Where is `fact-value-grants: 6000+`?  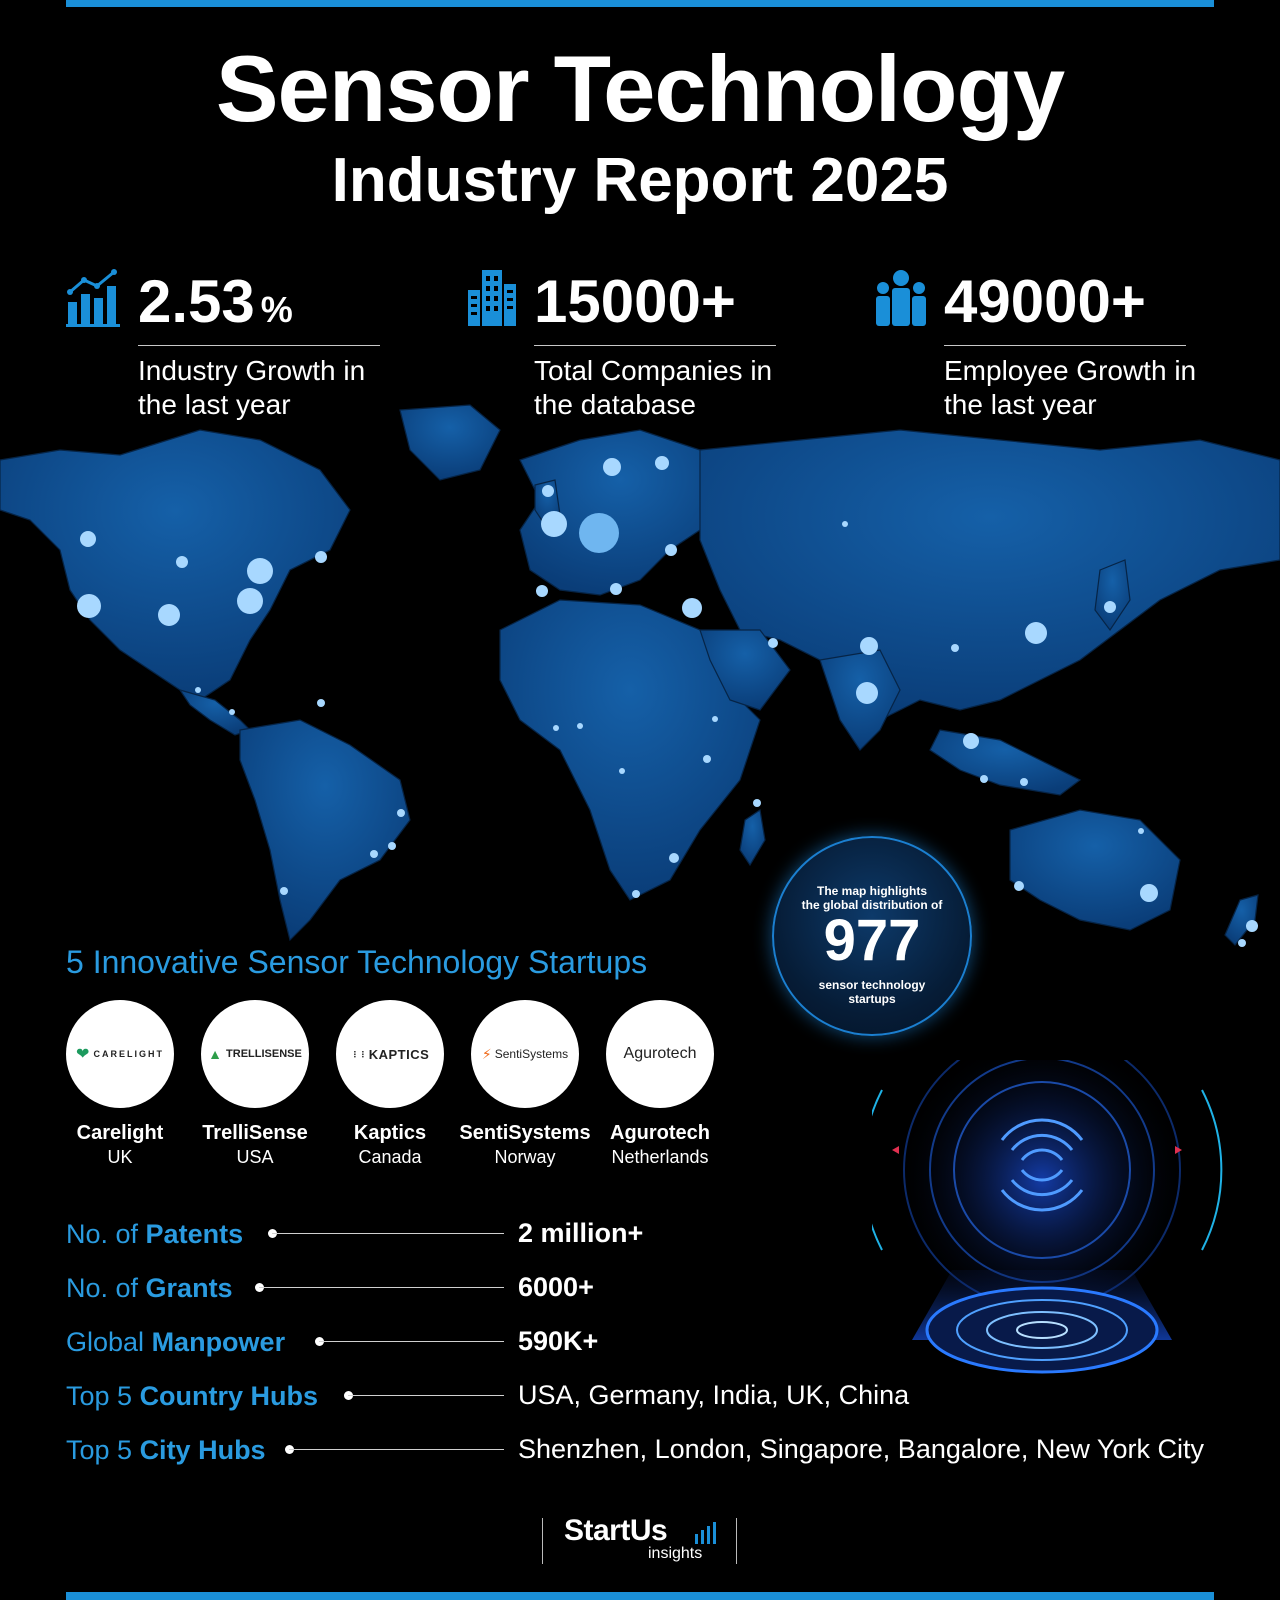 fact-value-grants: 6000+ is located at coordinates (556, 1287).